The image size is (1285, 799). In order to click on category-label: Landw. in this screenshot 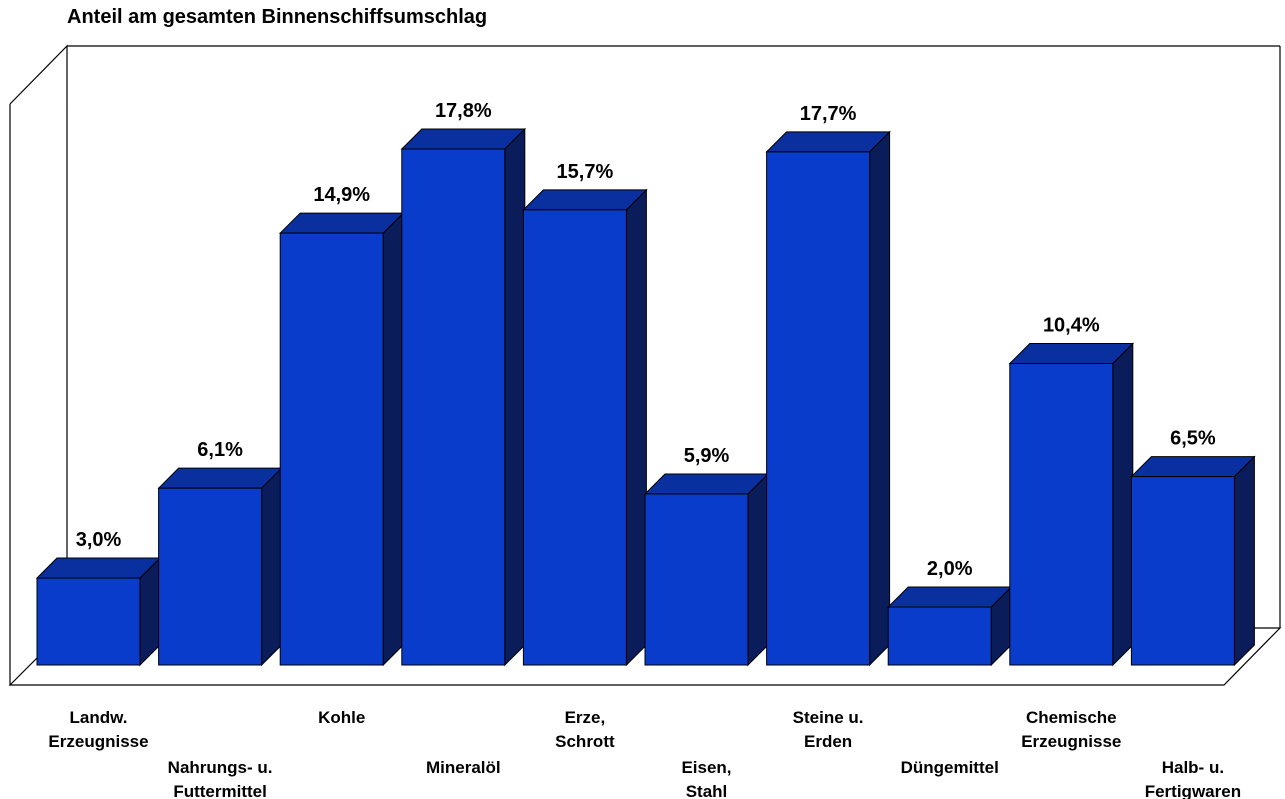, I will do `click(99, 717)`.